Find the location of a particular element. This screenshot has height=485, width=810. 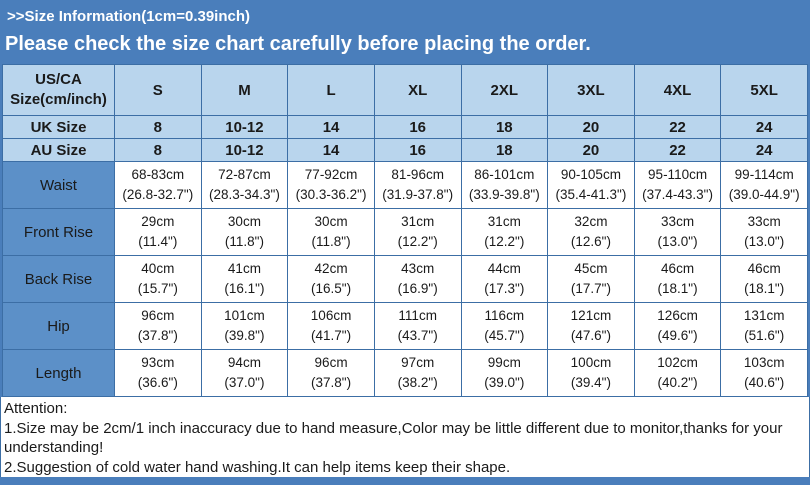

measurement-cm: 46cm is located at coordinates (678, 268).